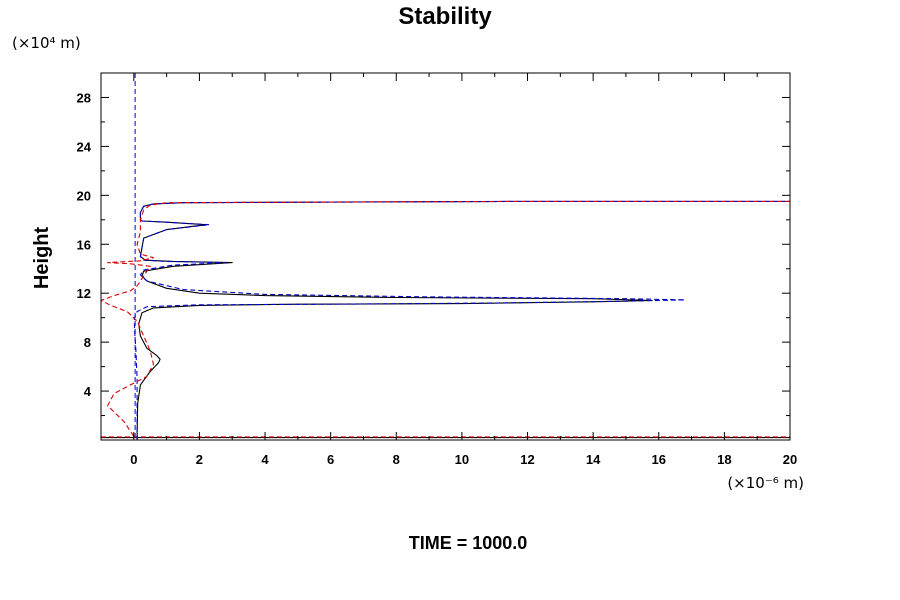 The image size is (900, 600). What do you see at coordinates (84, 244) in the screenshot?
I see `y-tick-label: 16` at bounding box center [84, 244].